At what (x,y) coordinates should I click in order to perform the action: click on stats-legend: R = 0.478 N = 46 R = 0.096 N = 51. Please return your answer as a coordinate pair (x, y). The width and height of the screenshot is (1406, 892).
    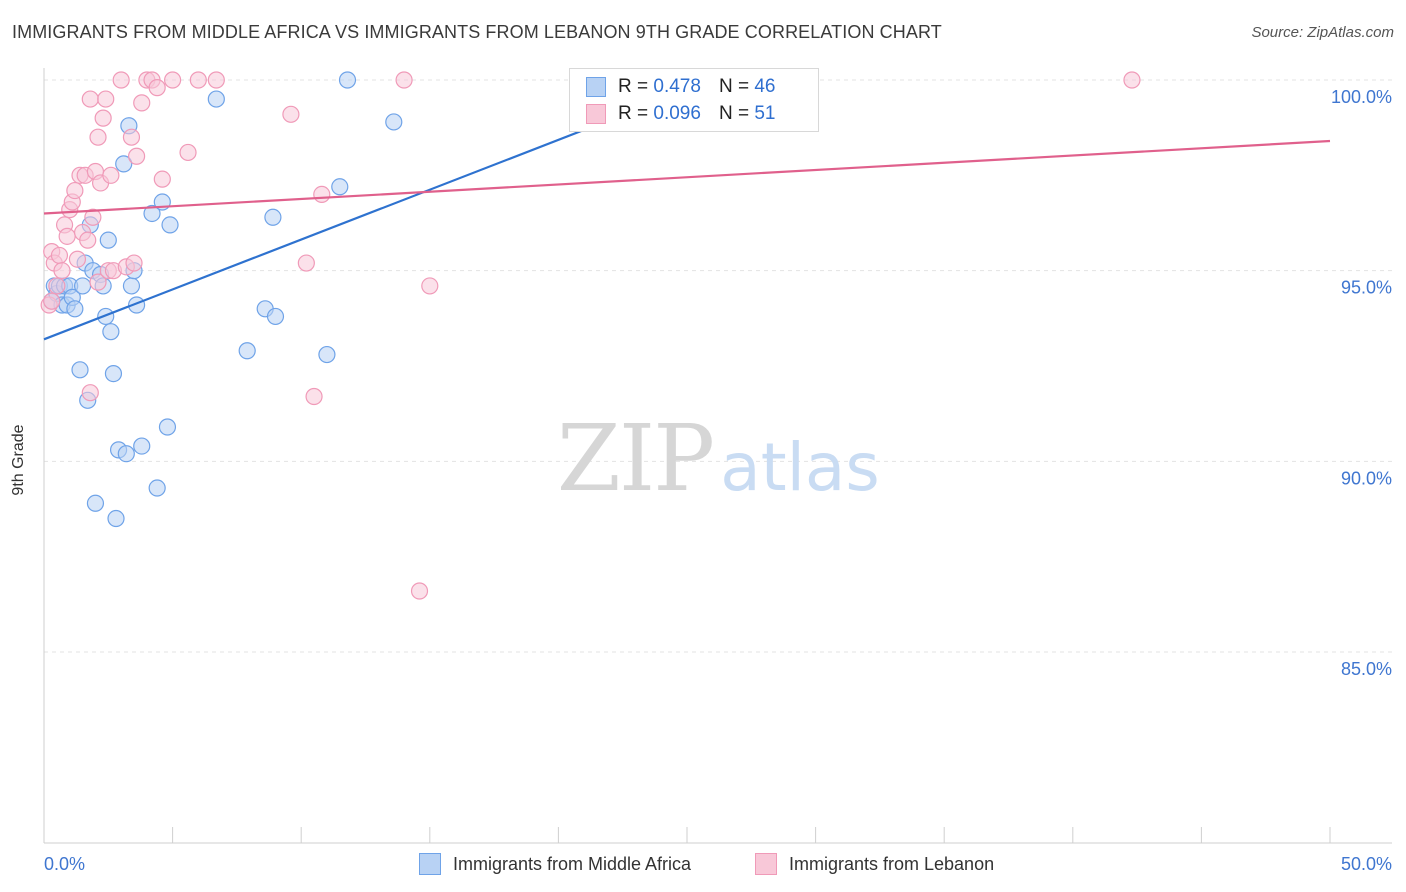
    Looking at the image, I should click on (694, 100).